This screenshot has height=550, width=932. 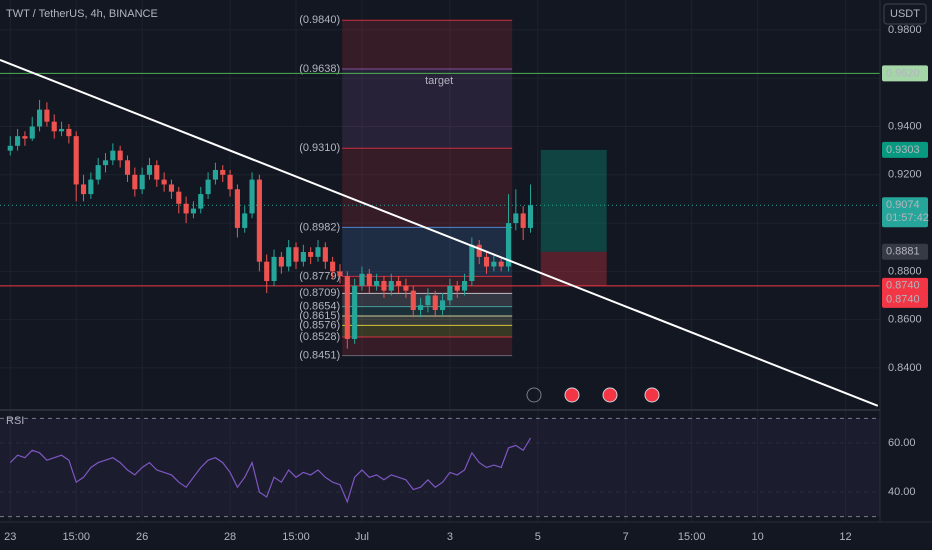 What do you see at coordinates (270, 470) in the screenshot?
I see `rsi-line` at bounding box center [270, 470].